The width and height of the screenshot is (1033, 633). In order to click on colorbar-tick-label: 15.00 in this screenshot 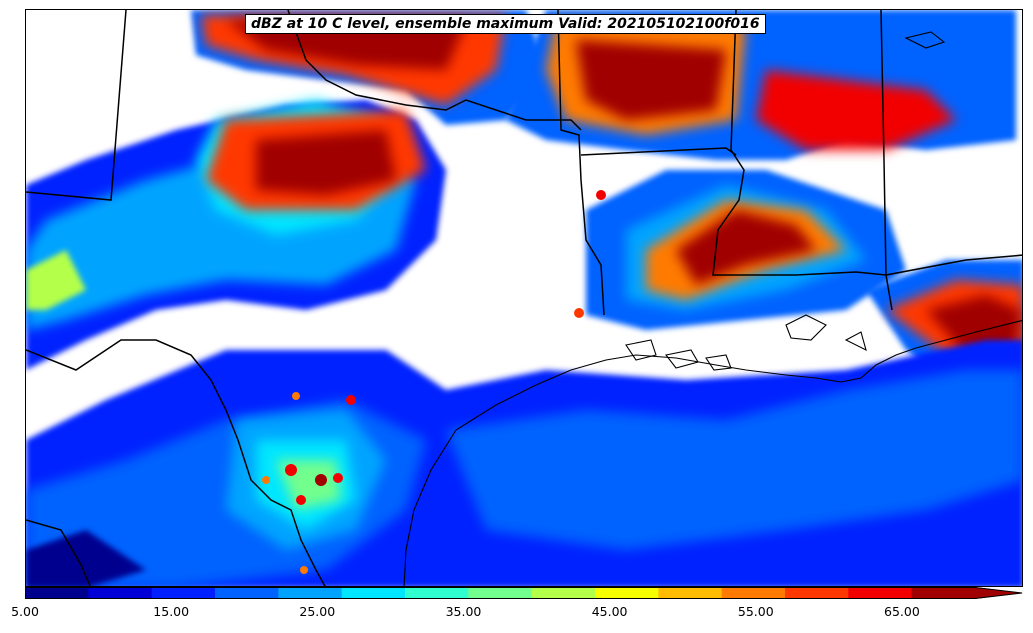, I will do `click(171, 611)`.